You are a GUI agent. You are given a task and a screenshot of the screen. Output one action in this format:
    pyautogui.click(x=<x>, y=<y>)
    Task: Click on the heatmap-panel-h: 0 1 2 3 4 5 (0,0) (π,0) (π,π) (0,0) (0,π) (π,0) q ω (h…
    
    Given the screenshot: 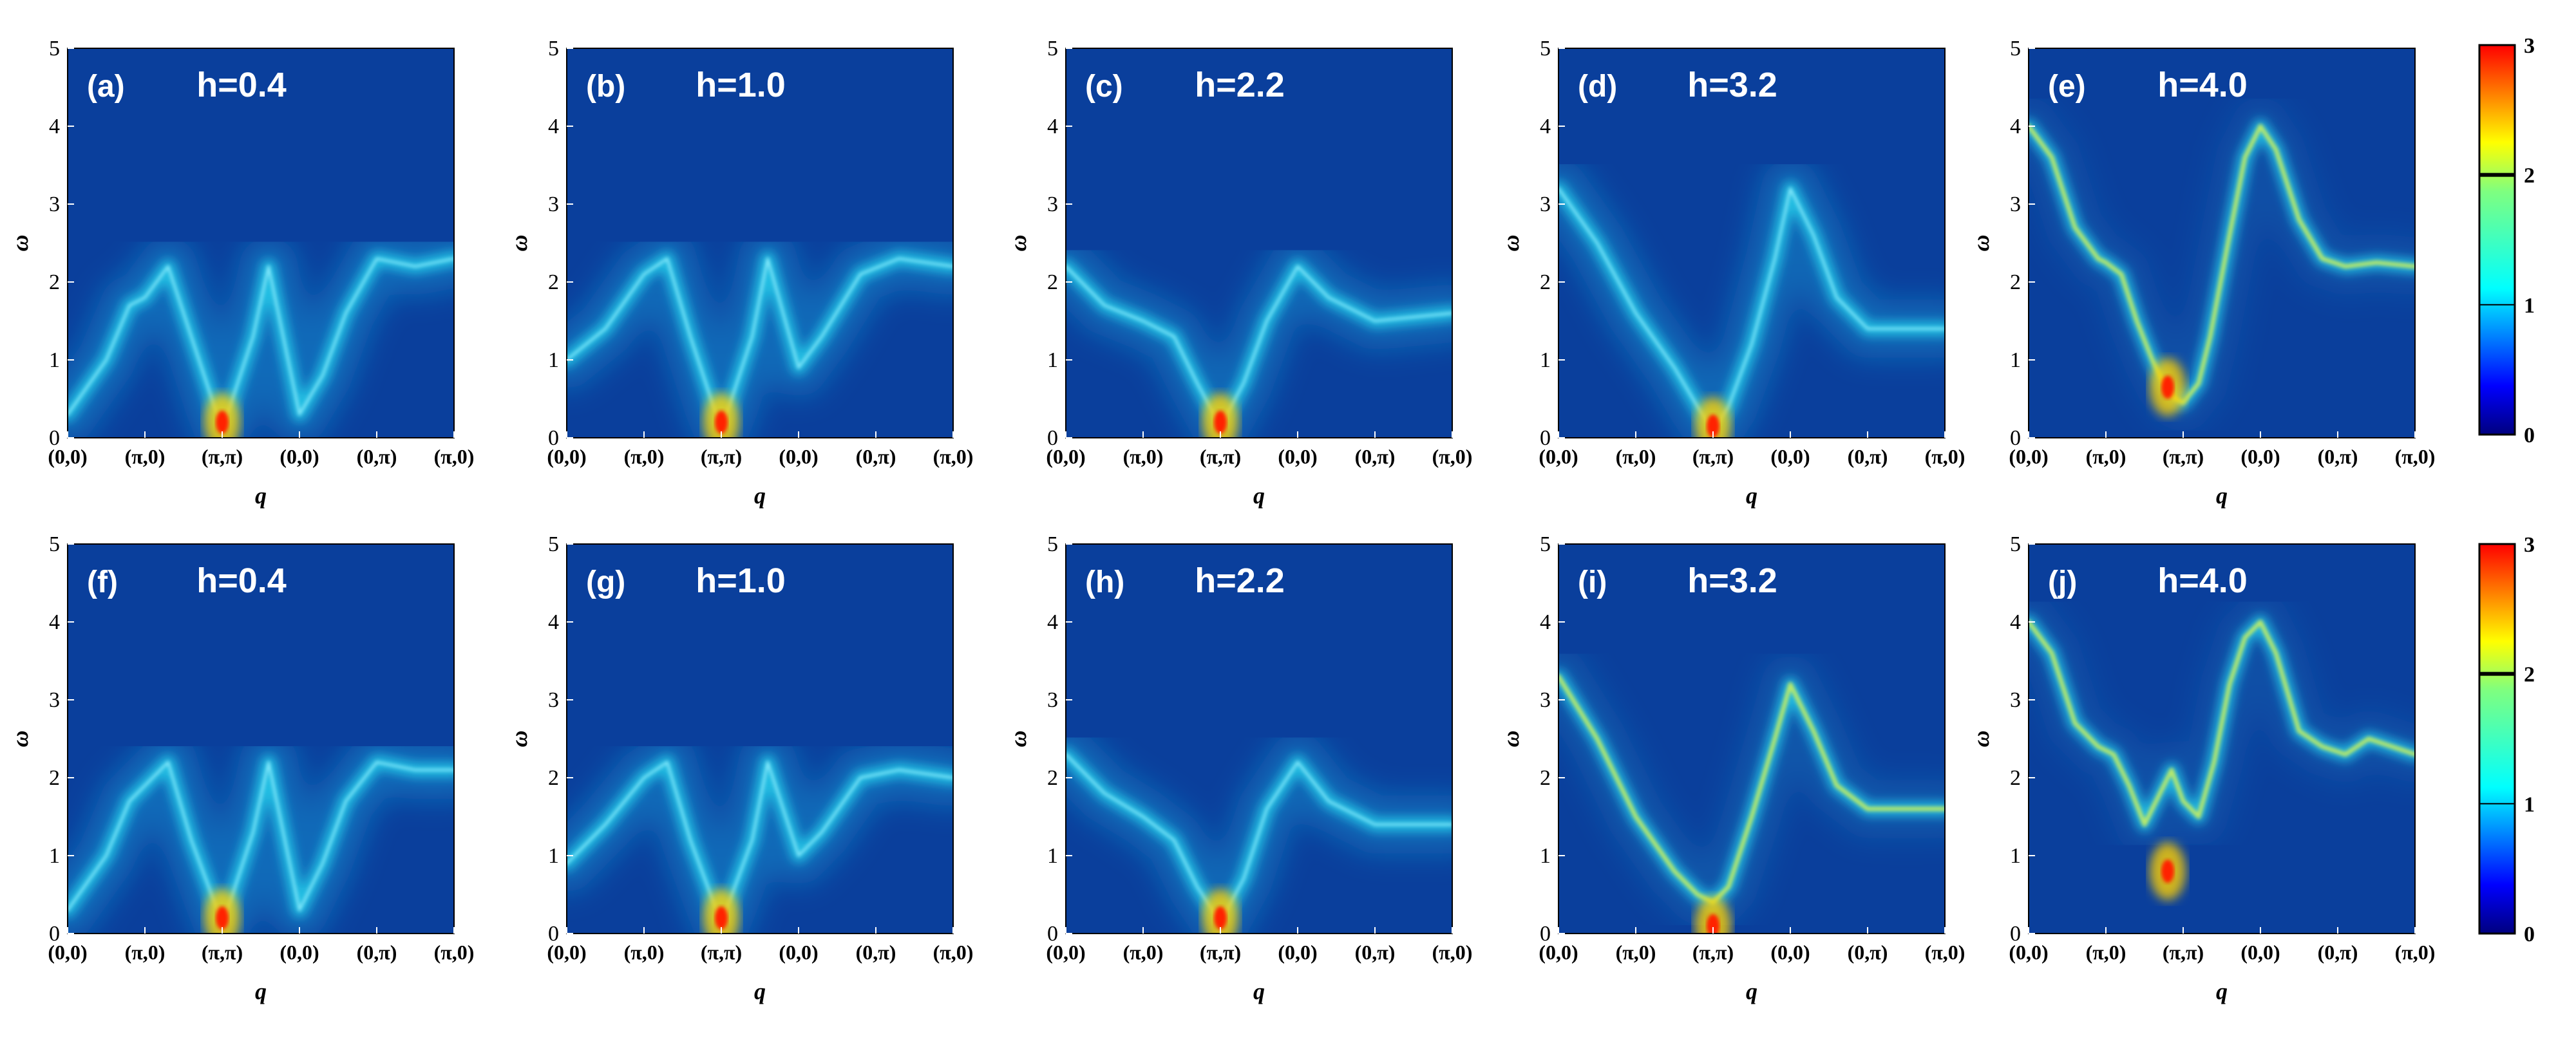 What is the action you would take?
    pyautogui.click(x=1238, y=768)
    